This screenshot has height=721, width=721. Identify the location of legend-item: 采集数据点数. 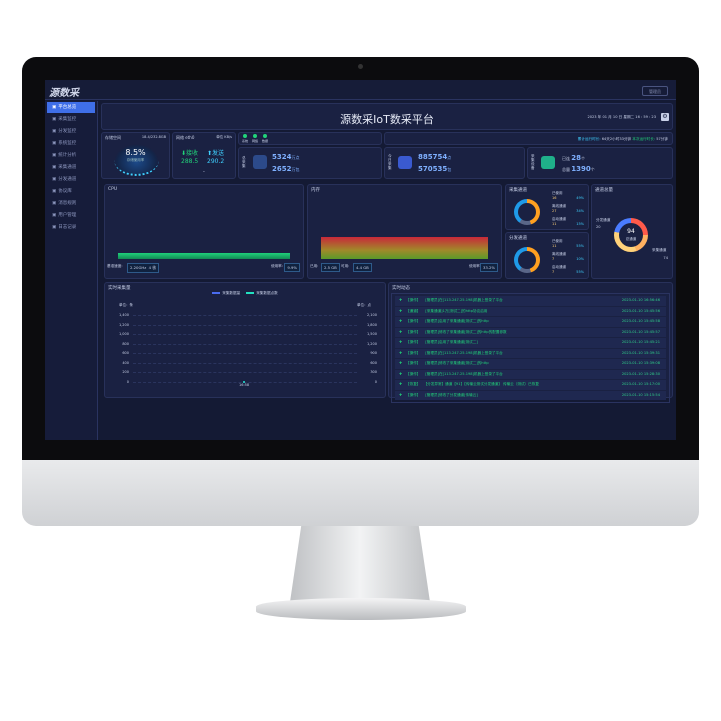
(262, 293).